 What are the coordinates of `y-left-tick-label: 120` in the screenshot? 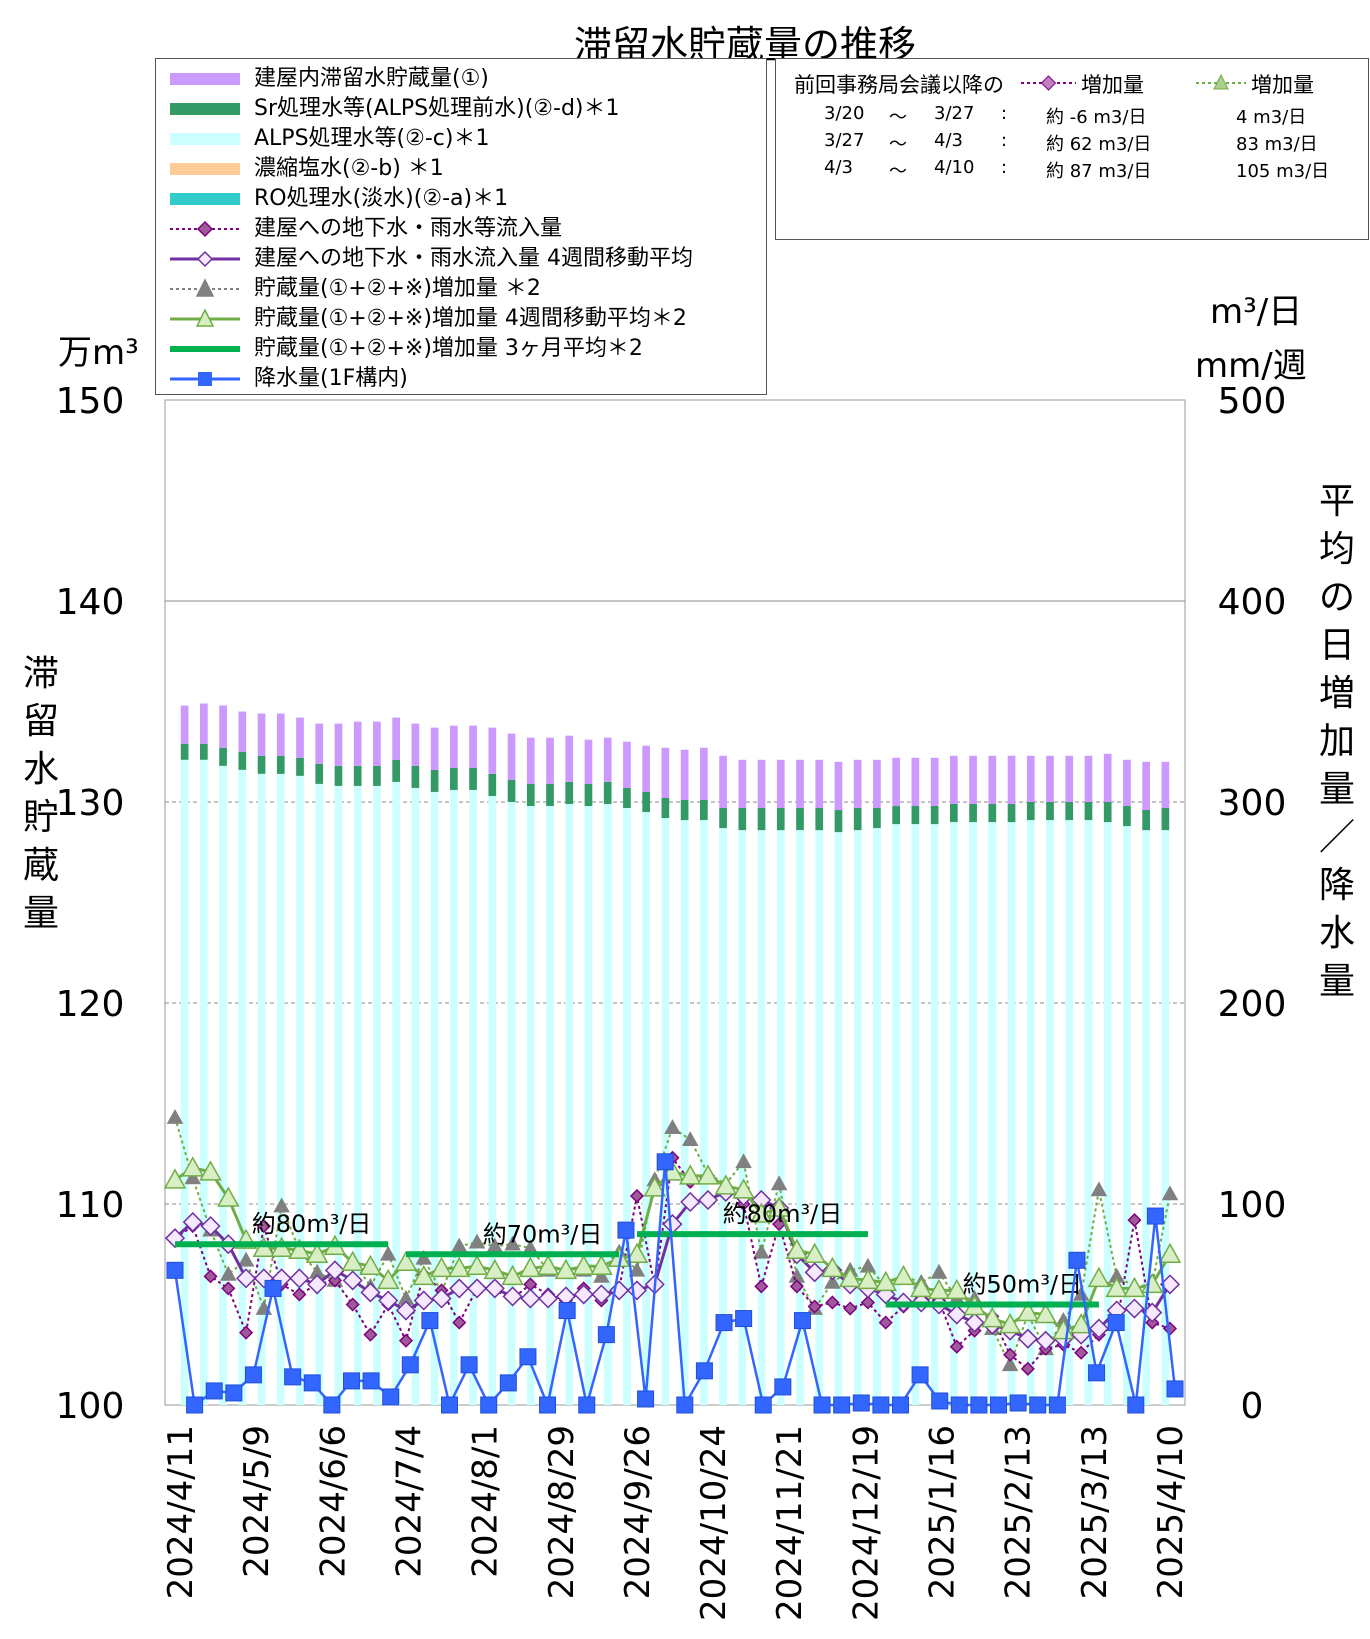 It's located at (90, 1004).